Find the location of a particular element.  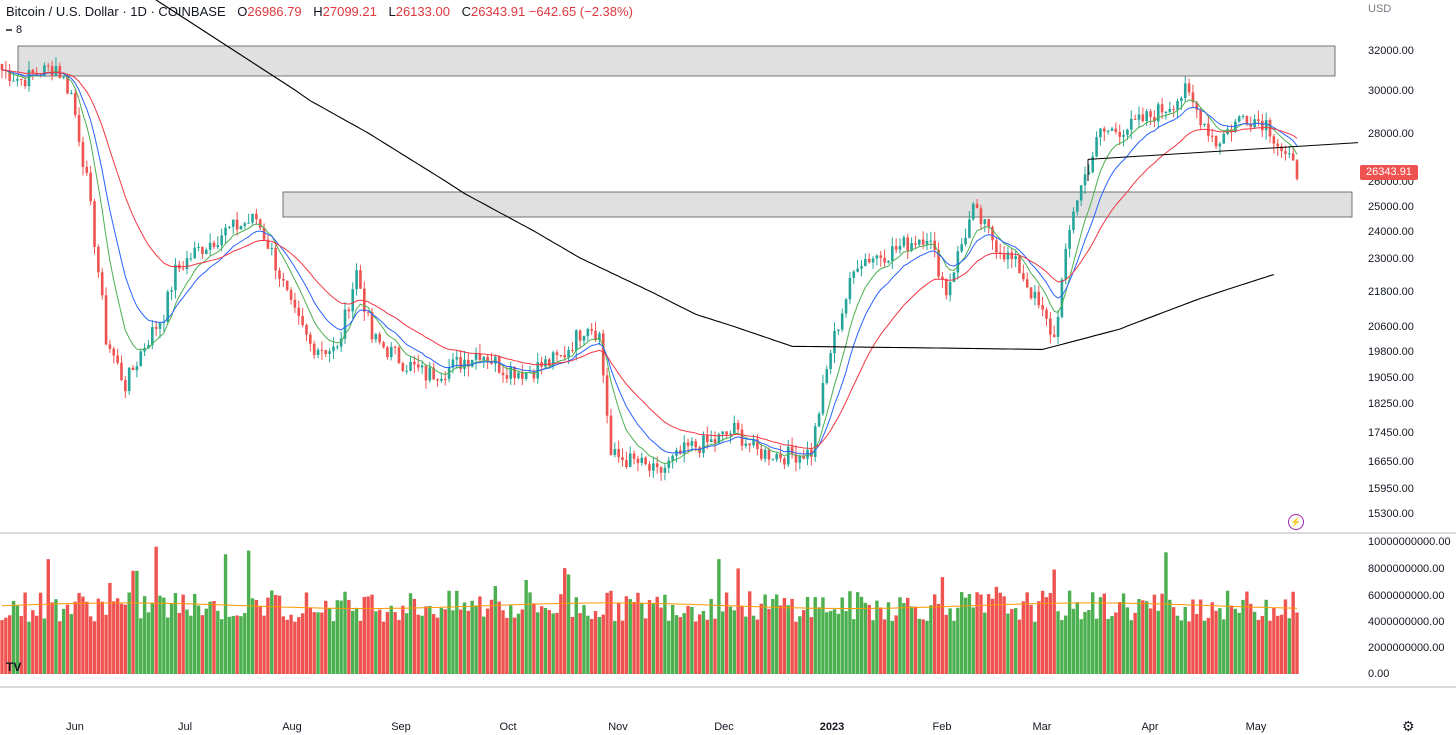

trendline is located at coordinates (1223, 151).